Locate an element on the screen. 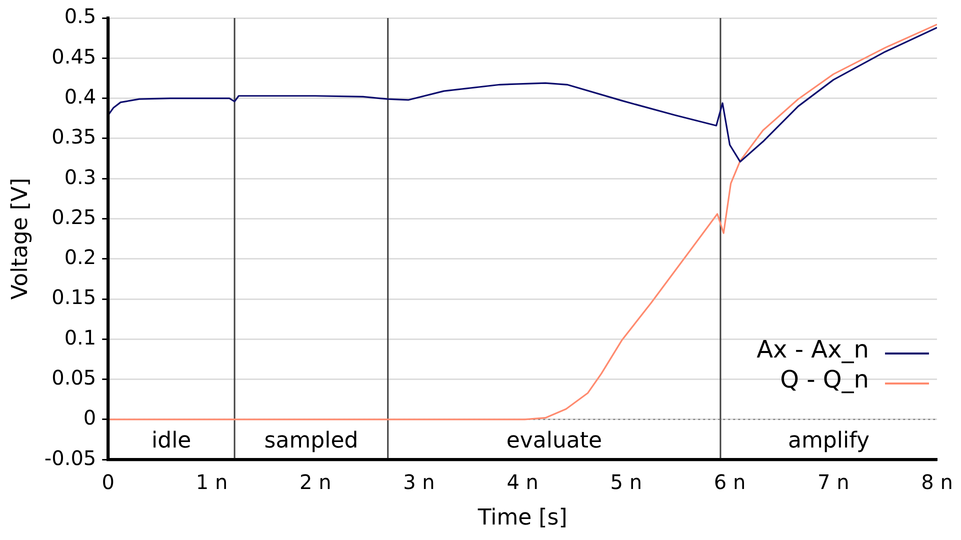  x-tick-label: 3 n is located at coordinates (419, 482).